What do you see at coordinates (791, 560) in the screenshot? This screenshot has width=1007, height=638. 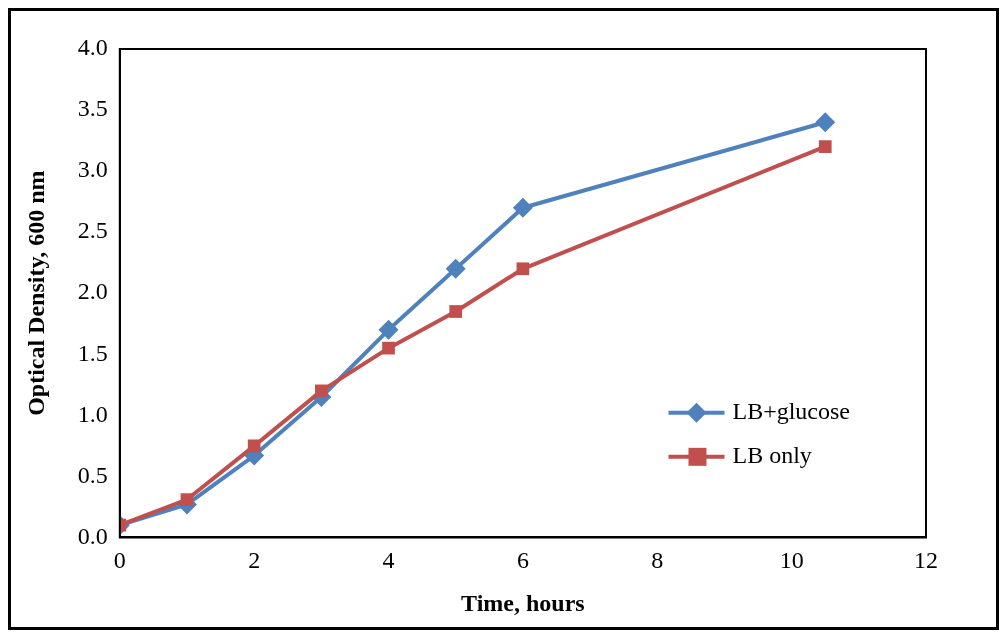 I see `x-tick-label: 10` at bounding box center [791, 560].